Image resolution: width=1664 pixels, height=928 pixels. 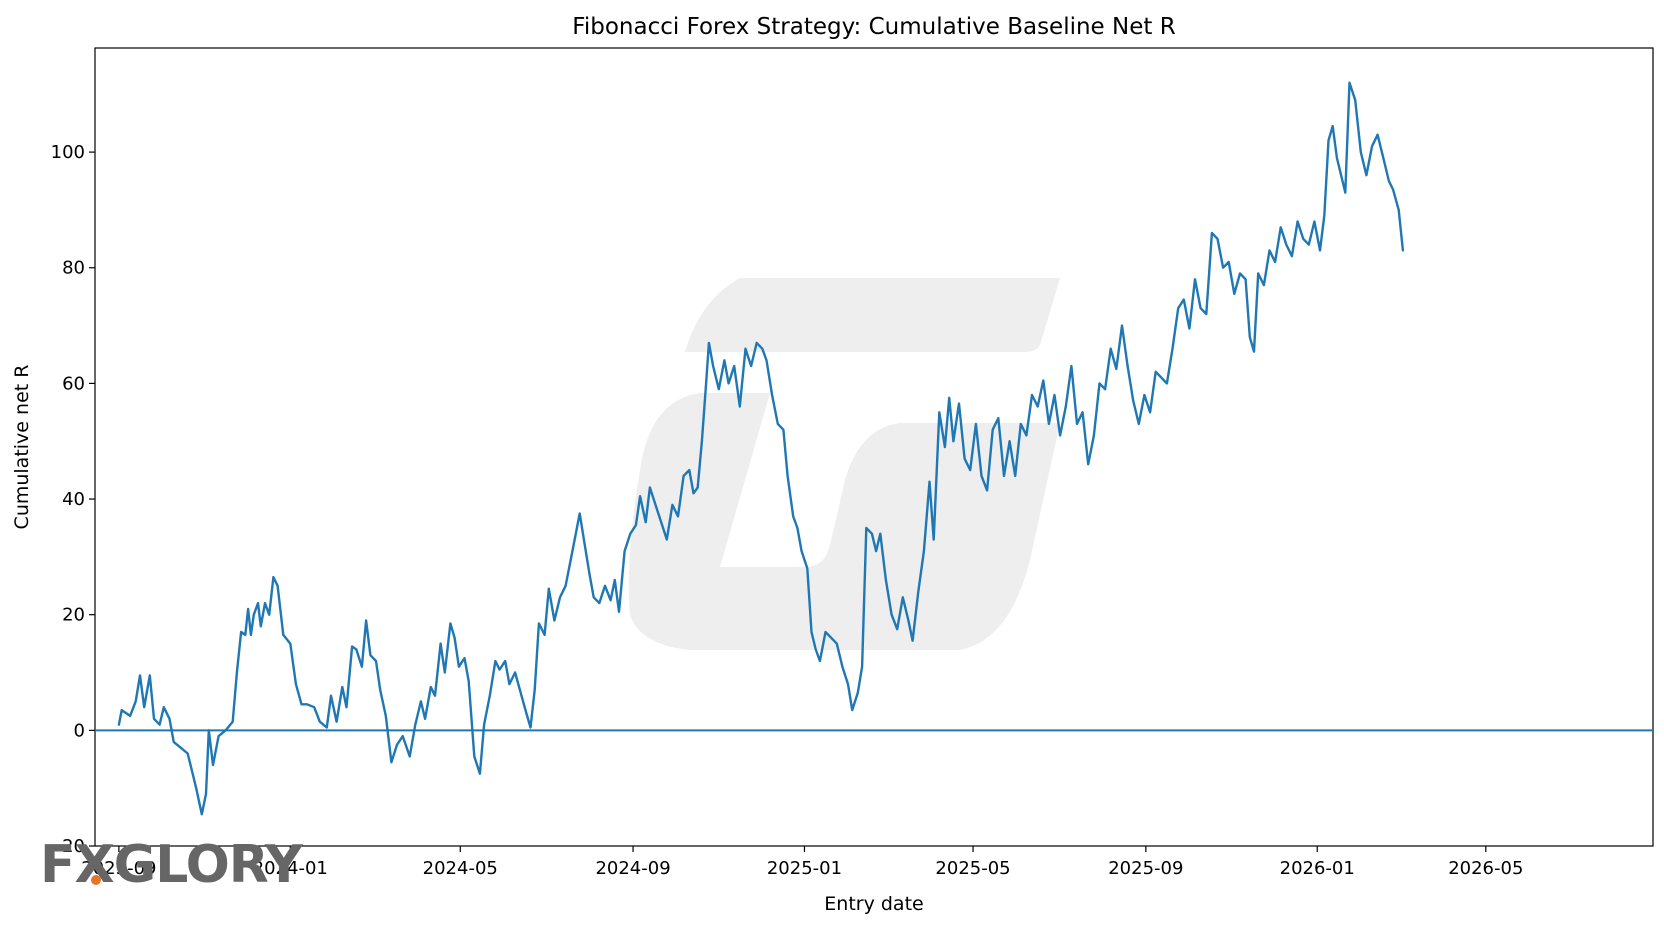 I want to click on fxglory-logo: FXGLORY, so click(x=172, y=865).